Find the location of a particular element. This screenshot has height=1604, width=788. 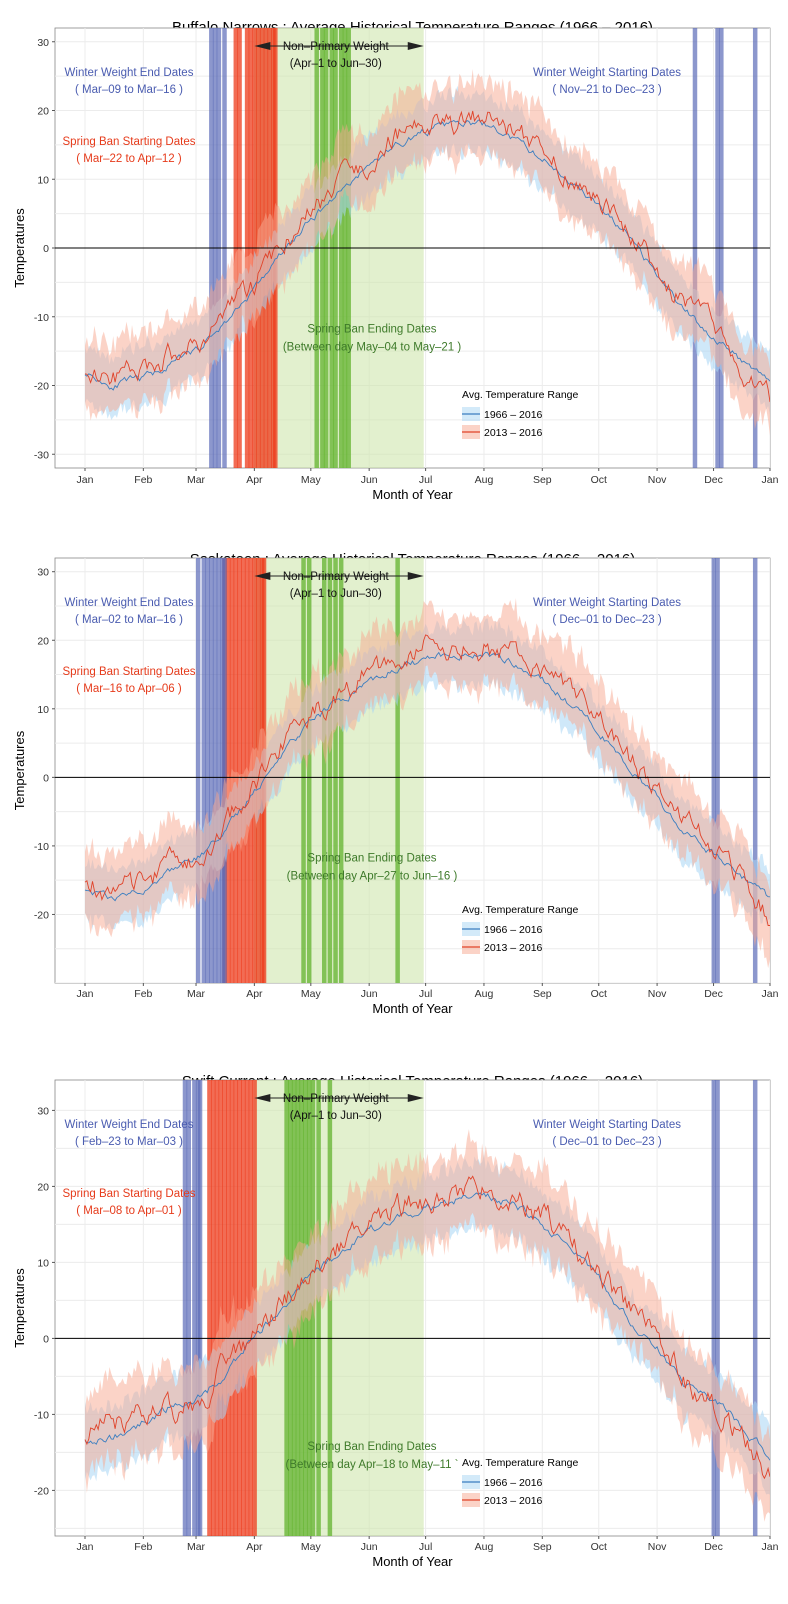

spring-end-title: Spring Ban Ending Dates is located at coordinates (371, 858).